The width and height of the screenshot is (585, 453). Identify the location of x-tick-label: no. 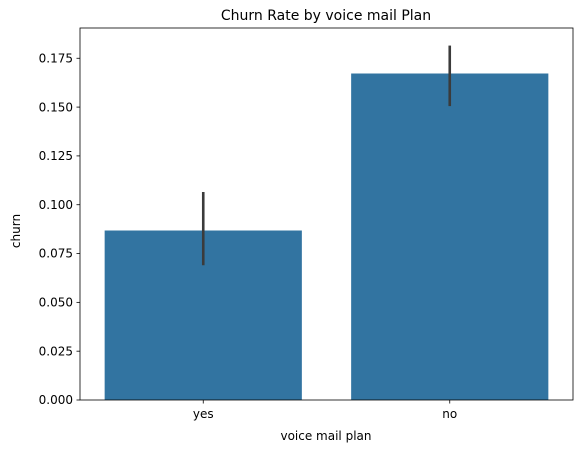
(449, 414).